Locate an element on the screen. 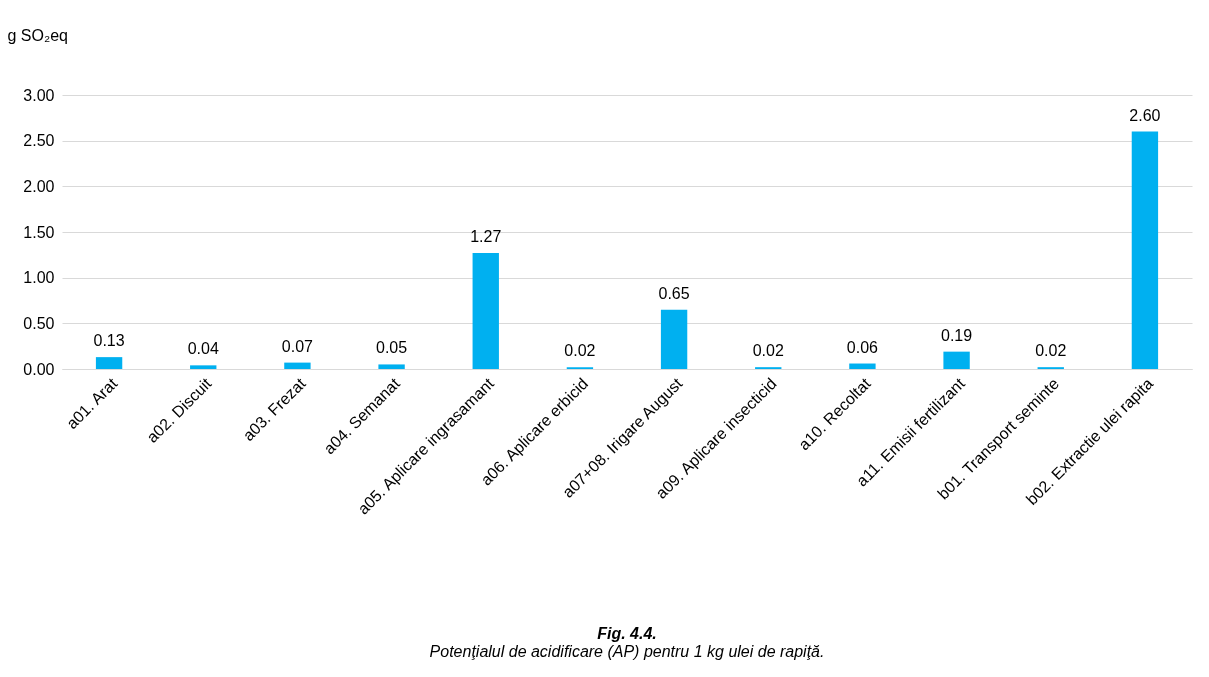  data-label: 0.65 is located at coordinates (674, 293).